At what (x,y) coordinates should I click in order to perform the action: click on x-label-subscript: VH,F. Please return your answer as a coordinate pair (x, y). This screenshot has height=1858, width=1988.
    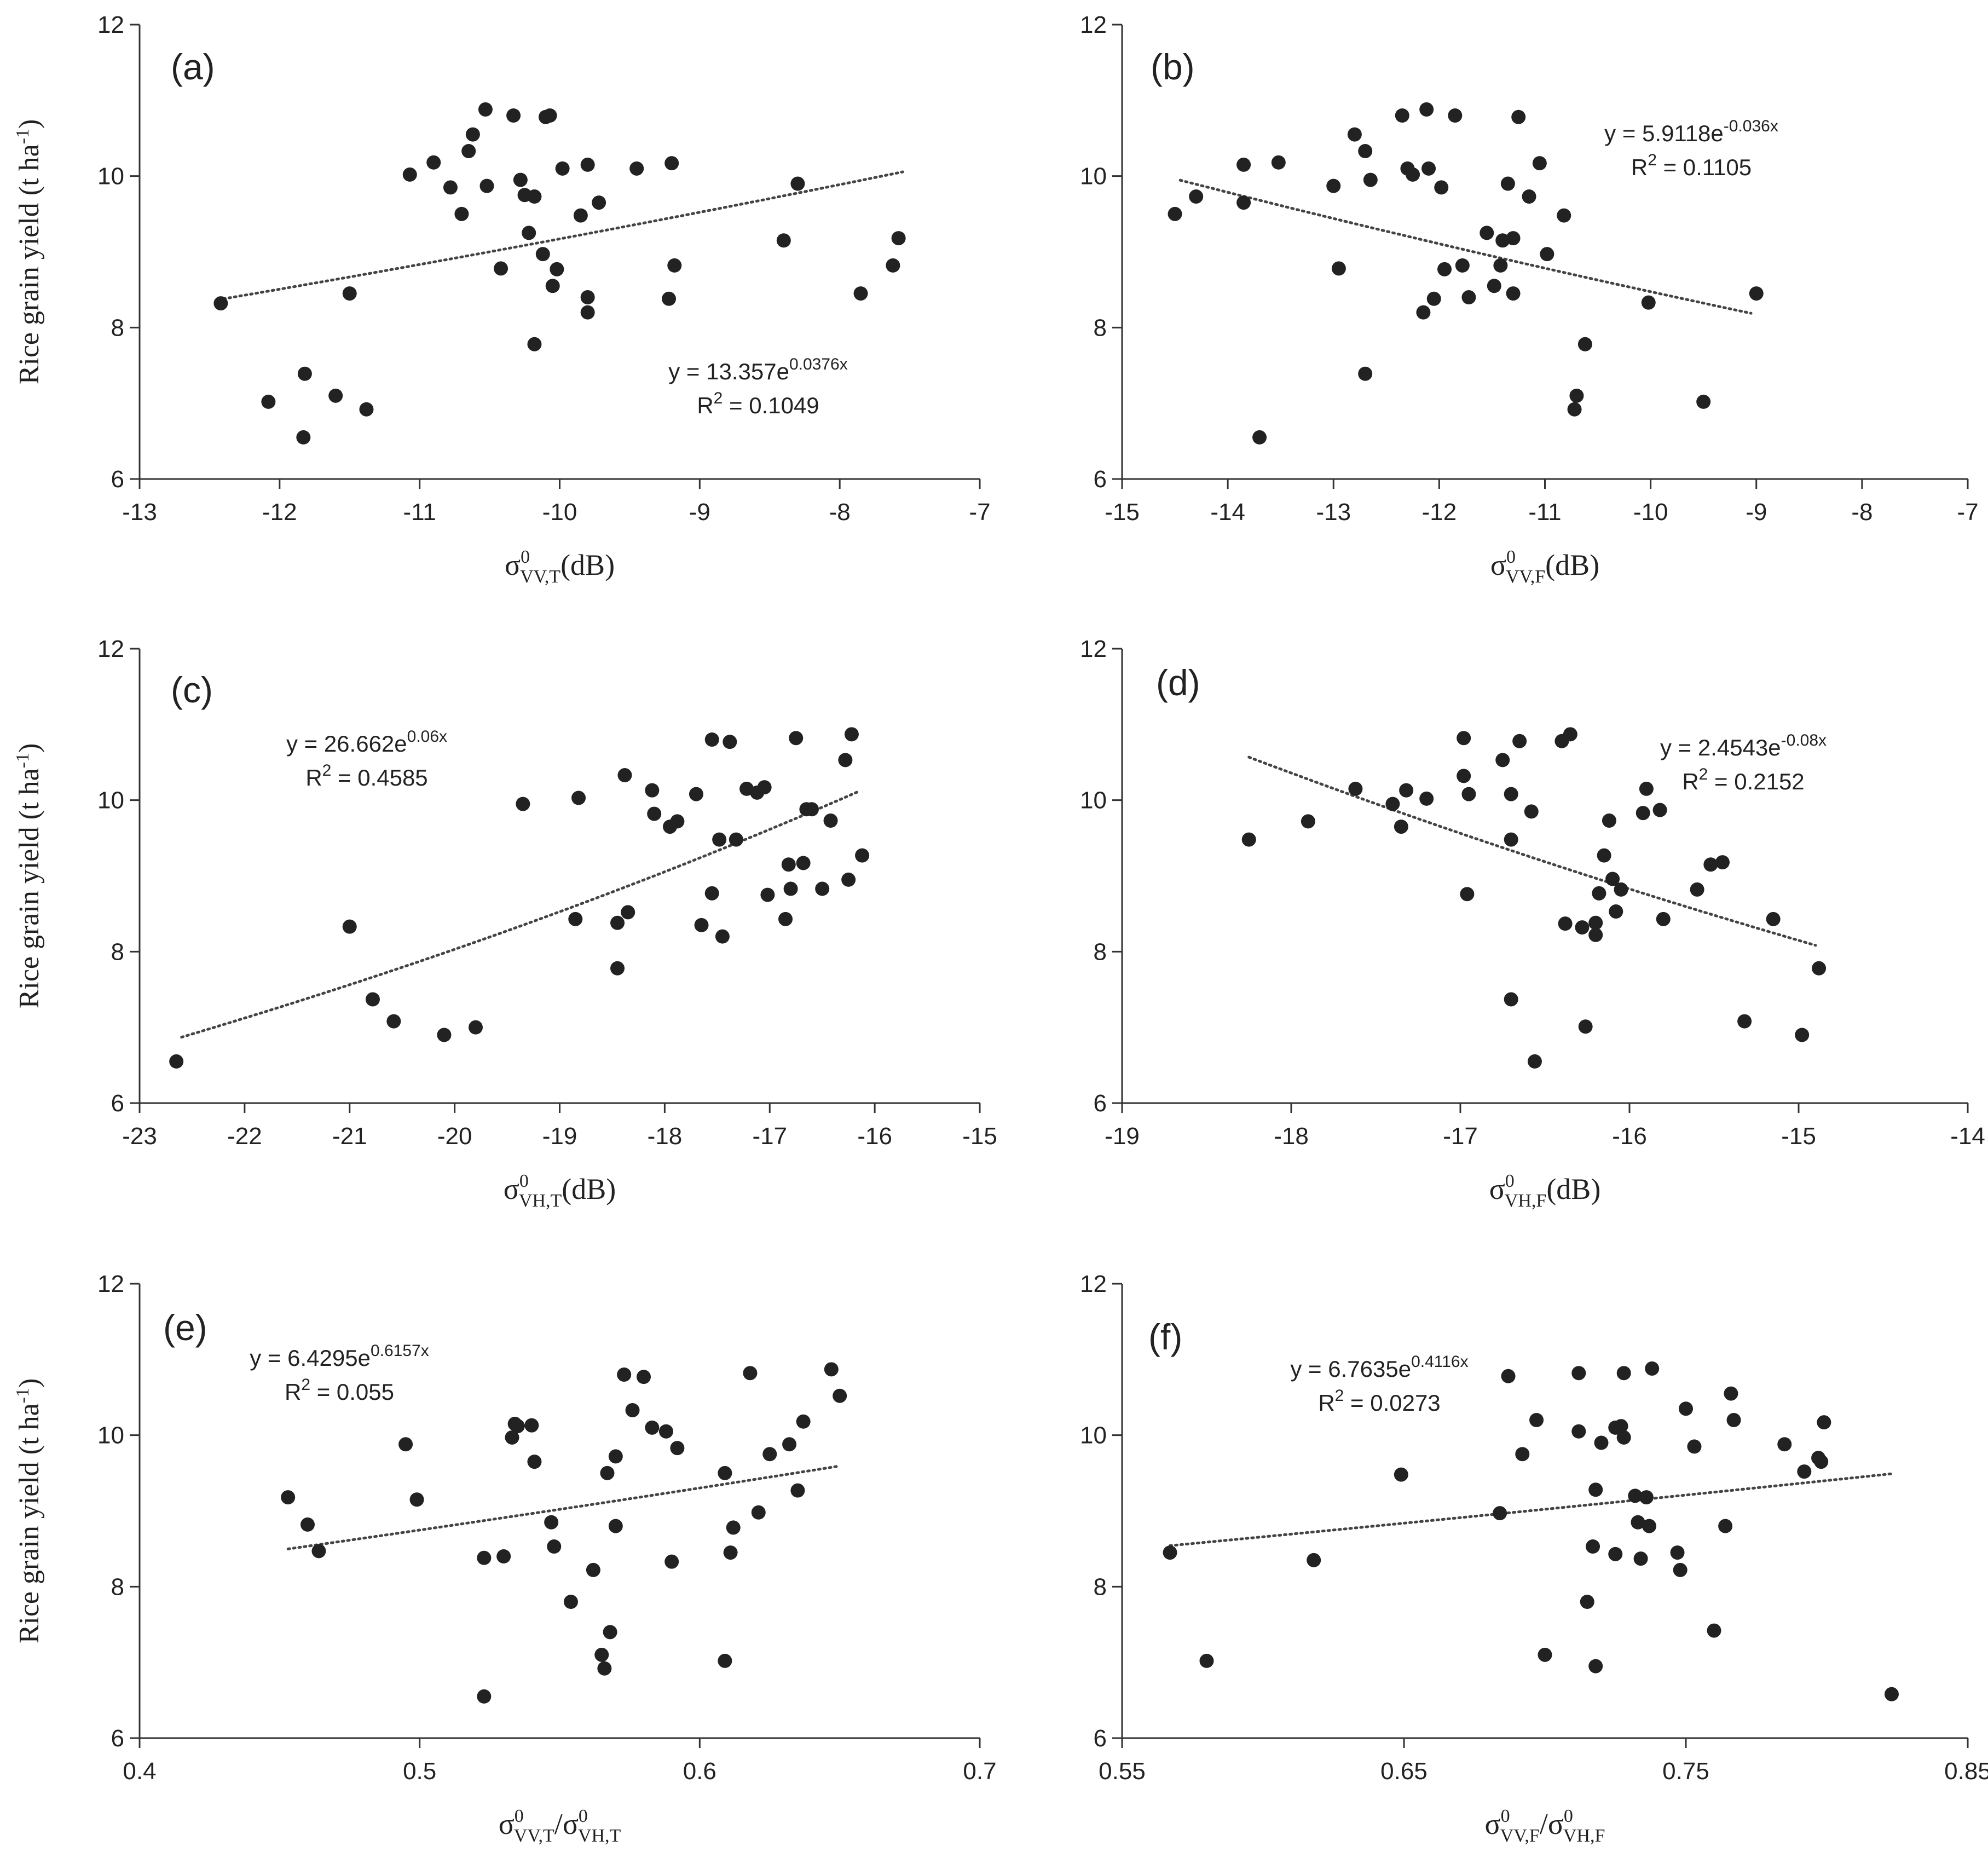
    Looking at the image, I should click on (1526, 1201).